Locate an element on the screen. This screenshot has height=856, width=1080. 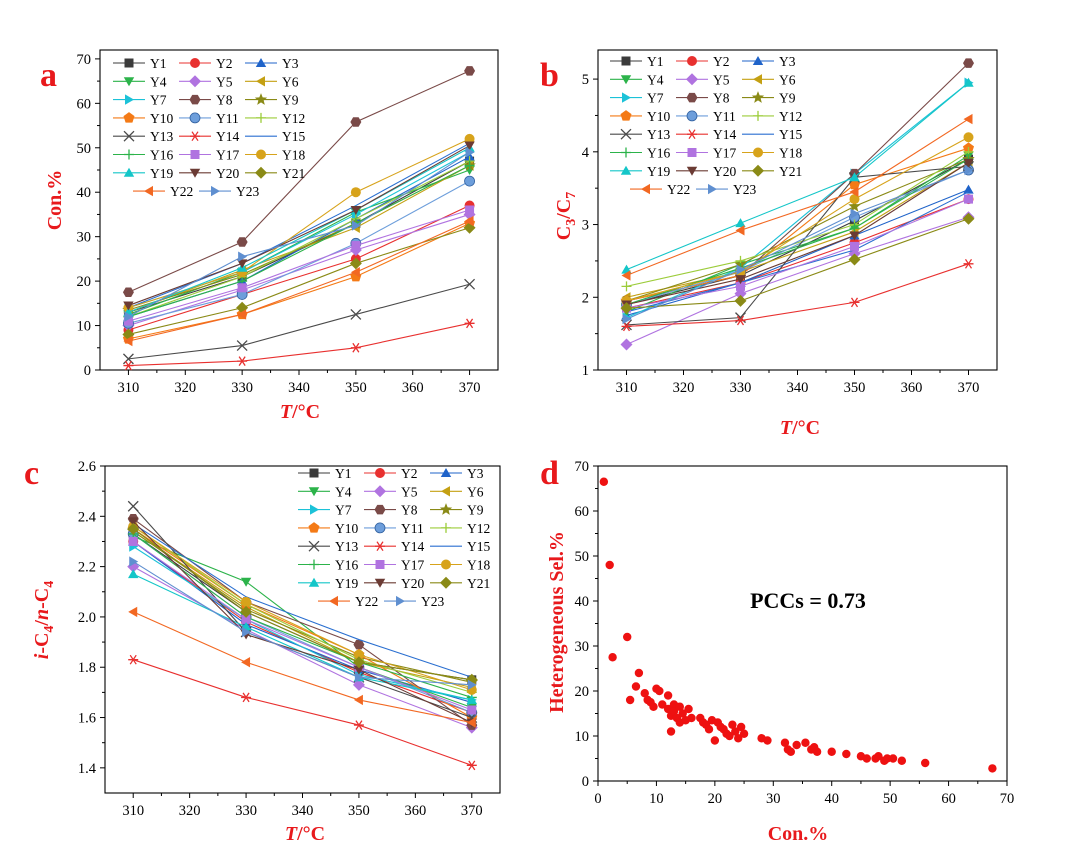
series-y21 is located at coordinates (299, 281).